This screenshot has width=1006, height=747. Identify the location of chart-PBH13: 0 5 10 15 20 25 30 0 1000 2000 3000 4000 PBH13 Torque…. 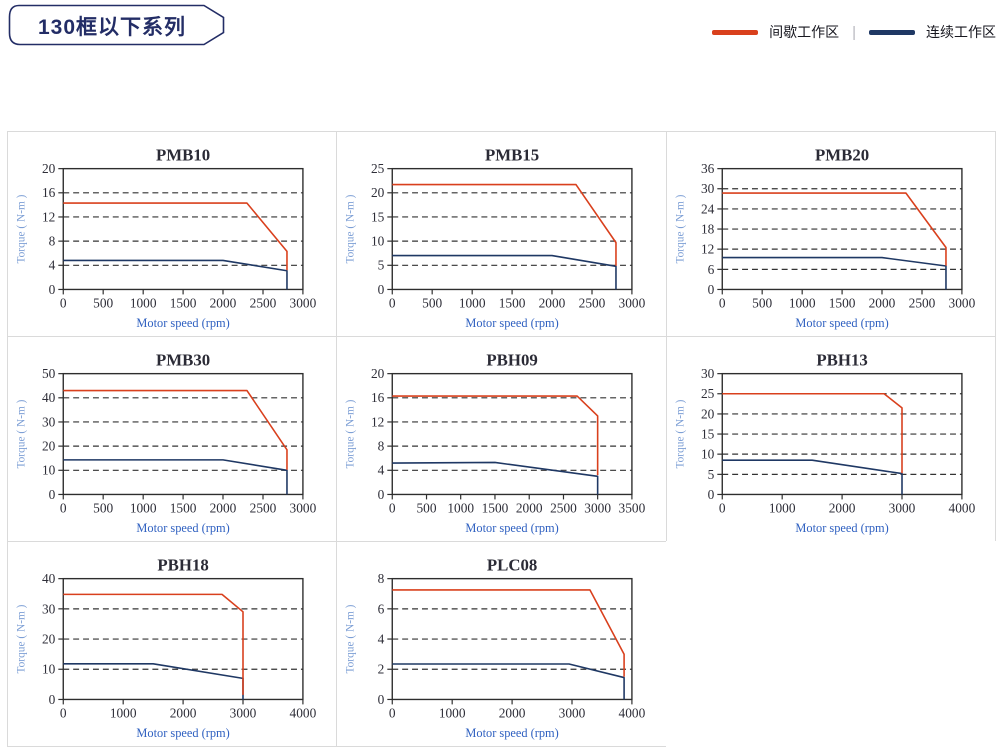
(824, 443).